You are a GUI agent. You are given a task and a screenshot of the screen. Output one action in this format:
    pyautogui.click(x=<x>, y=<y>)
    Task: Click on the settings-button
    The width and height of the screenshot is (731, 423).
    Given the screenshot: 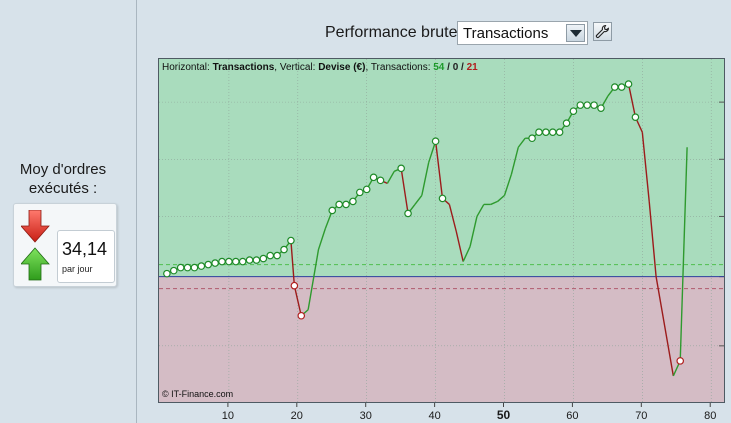 What is the action you would take?
    pyautogui.click(x=602, y=31)
    